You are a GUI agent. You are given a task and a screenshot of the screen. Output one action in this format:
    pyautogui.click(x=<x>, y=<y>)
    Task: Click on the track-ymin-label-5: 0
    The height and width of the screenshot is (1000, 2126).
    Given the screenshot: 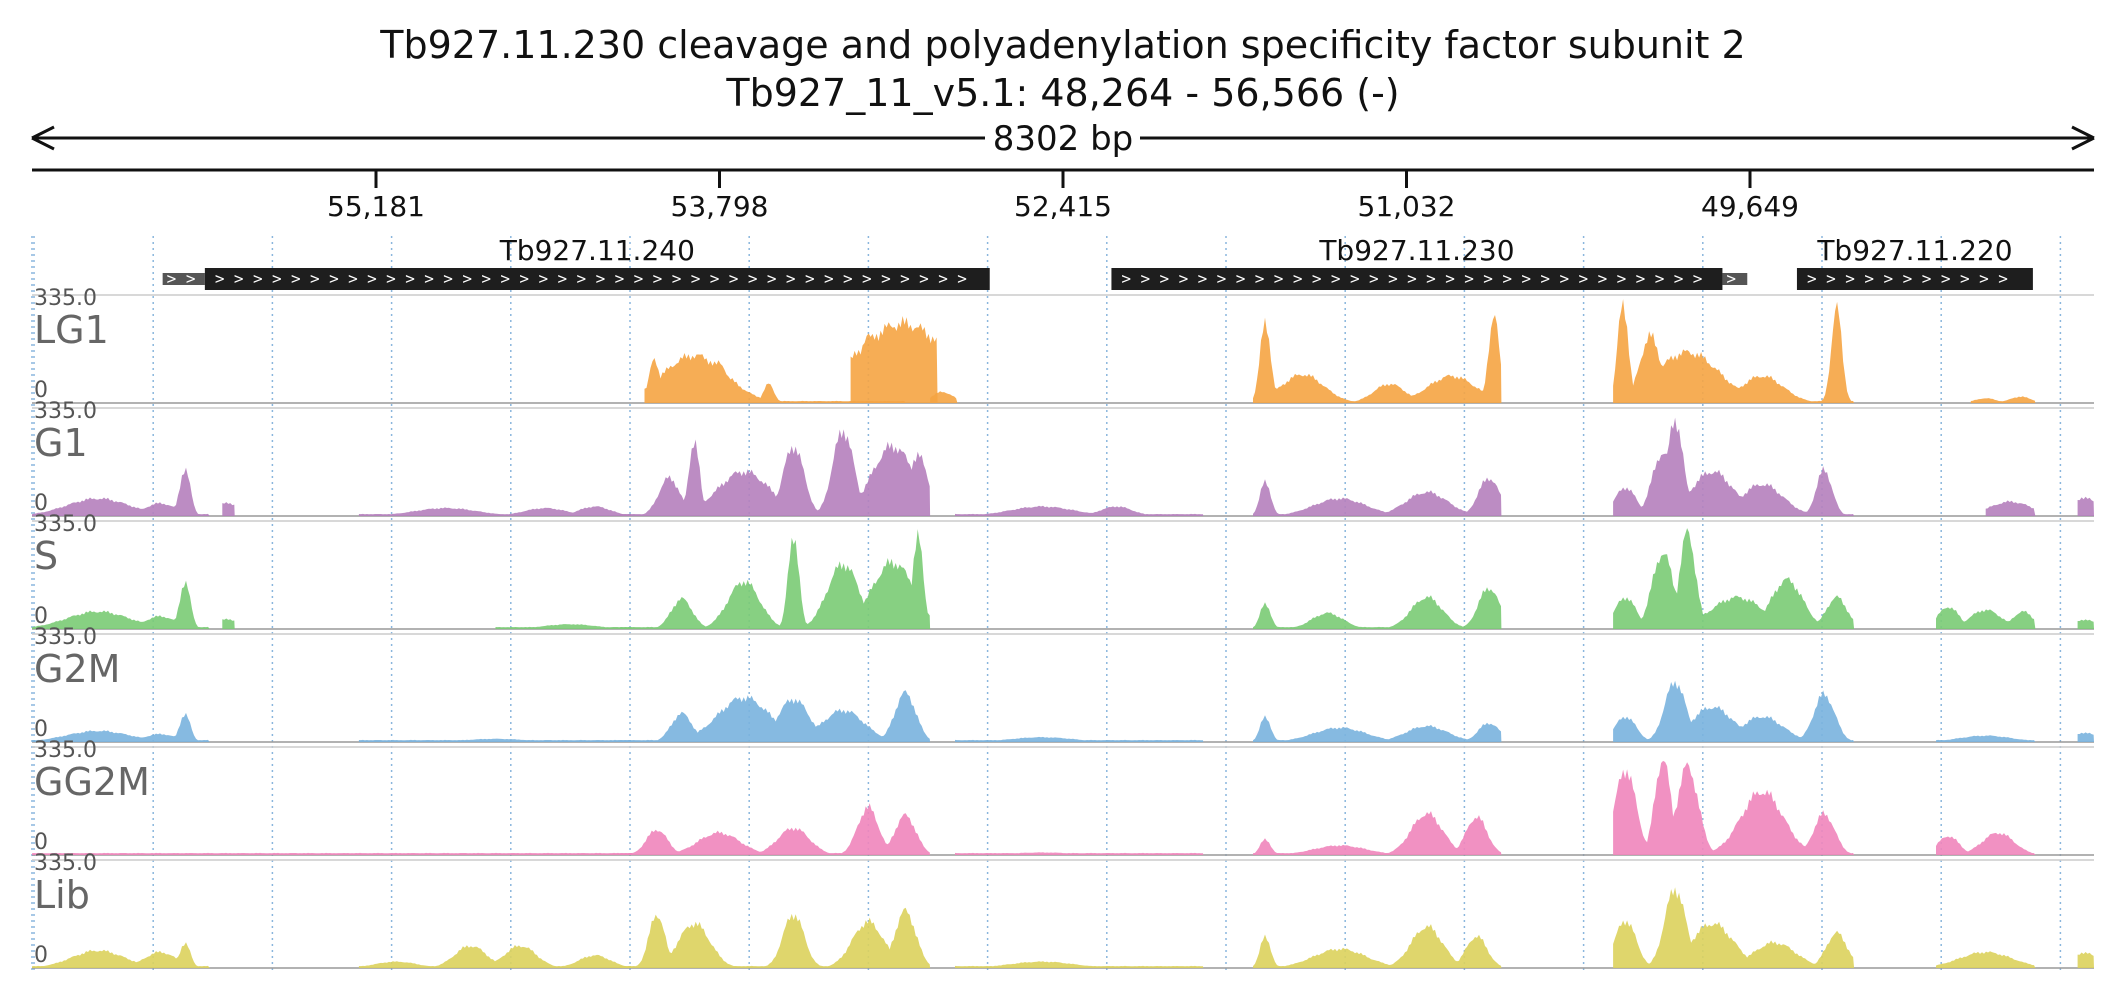 What is the action you would take?
    pyautogui.click(x=41, y=955)
    